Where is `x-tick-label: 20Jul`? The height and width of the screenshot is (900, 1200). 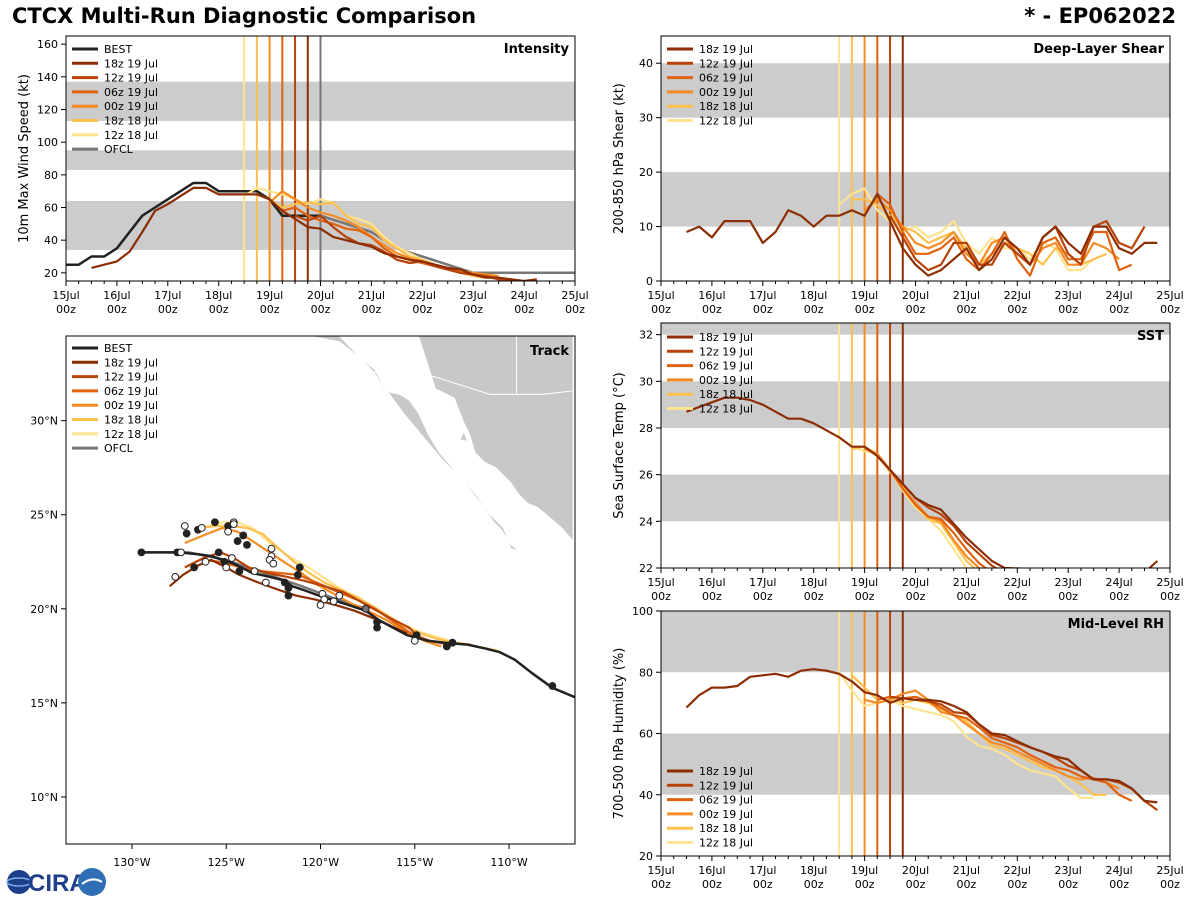
x-tick-label: 20Jul is located at coordinates (915, 582).